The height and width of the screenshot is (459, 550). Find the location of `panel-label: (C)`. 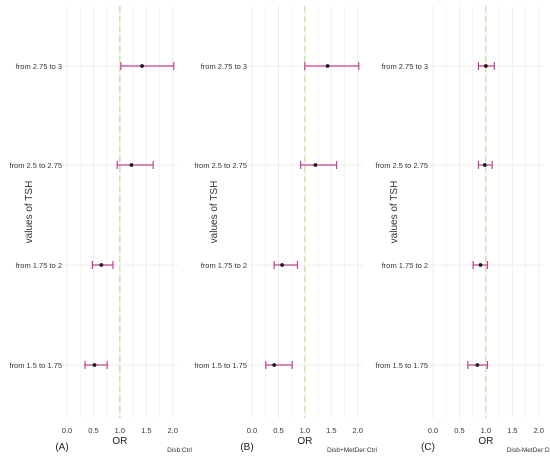

panel-label: (C) is located at coordinates (428, 447).